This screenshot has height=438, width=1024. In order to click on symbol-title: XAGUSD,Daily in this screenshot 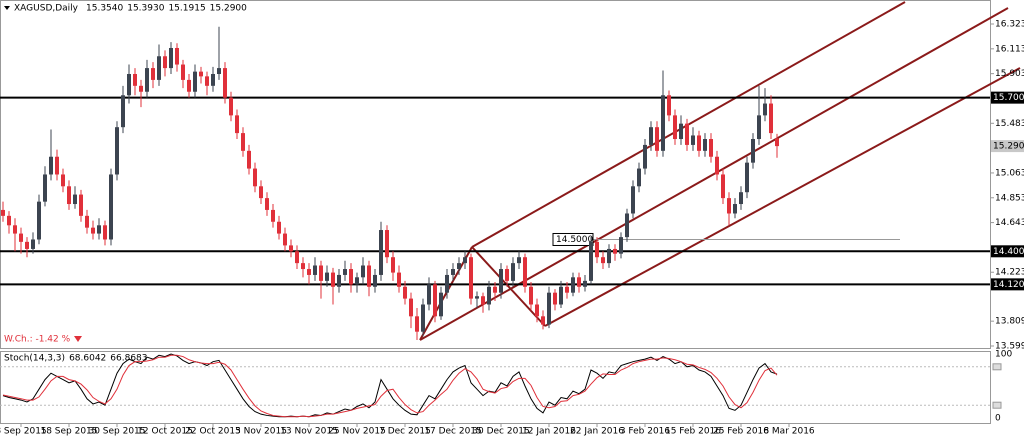, I will do `click(46, 9)`.